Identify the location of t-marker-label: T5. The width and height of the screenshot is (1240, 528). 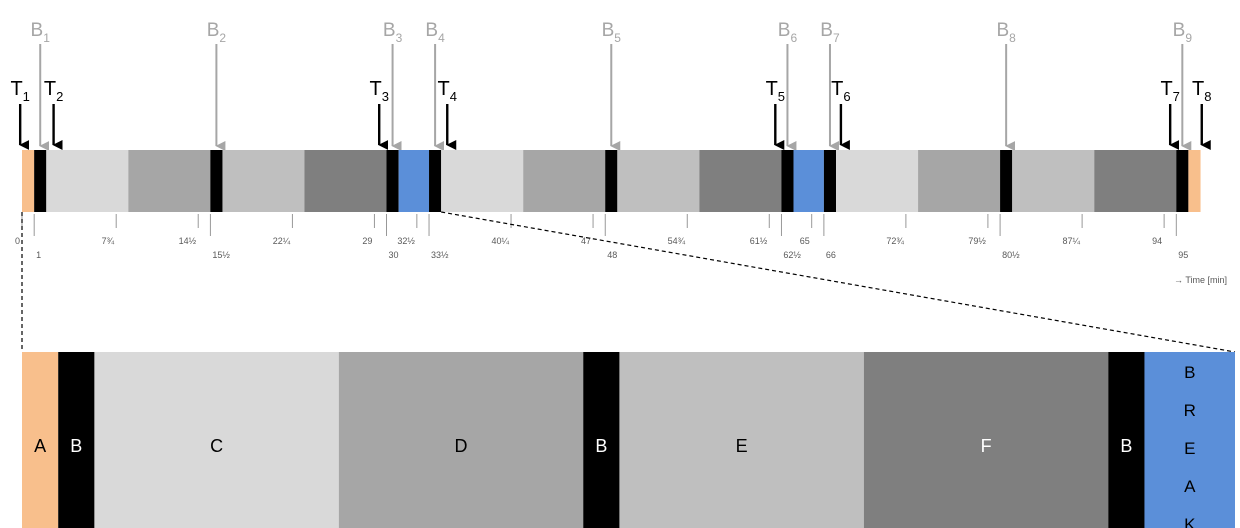
(775, 91).